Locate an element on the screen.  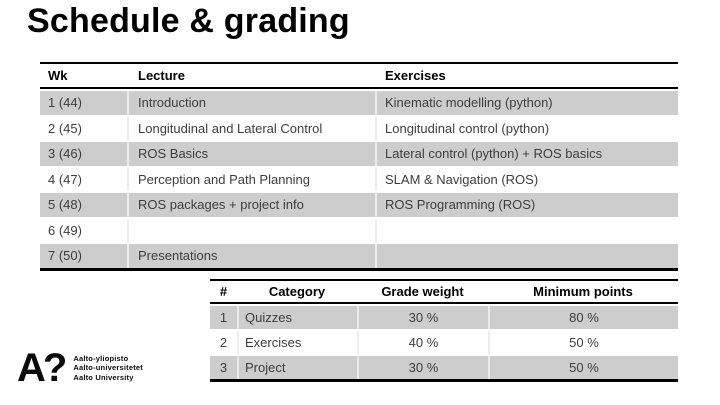
schedule-cell-lecture: ROS Basics is located at coordinates (251, 154).